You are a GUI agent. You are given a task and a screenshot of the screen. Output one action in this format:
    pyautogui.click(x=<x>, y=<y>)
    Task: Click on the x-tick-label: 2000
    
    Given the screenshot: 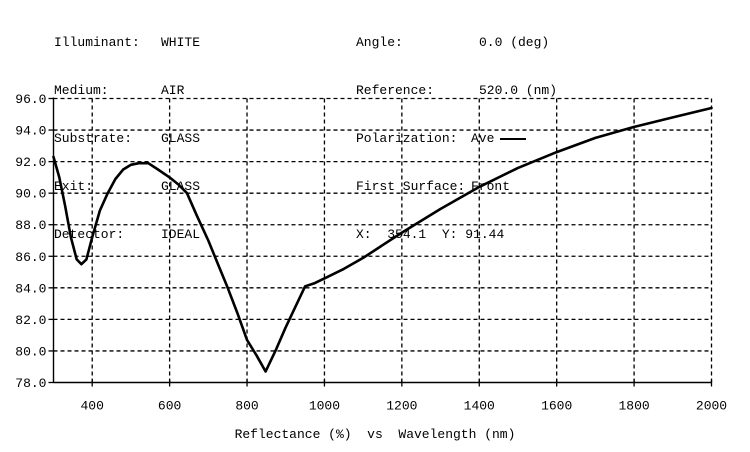 What is the action you would take?
    pyautogui.click(x=711, y=406)
    